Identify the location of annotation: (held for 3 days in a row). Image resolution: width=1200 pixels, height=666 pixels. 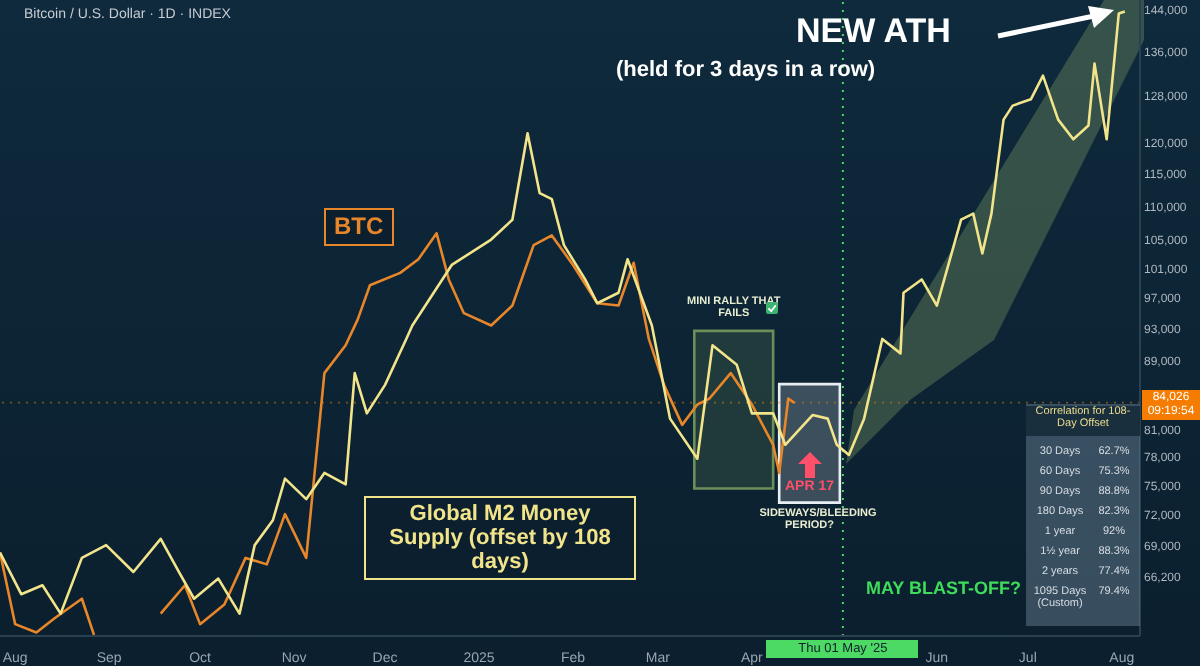
(746, 70).